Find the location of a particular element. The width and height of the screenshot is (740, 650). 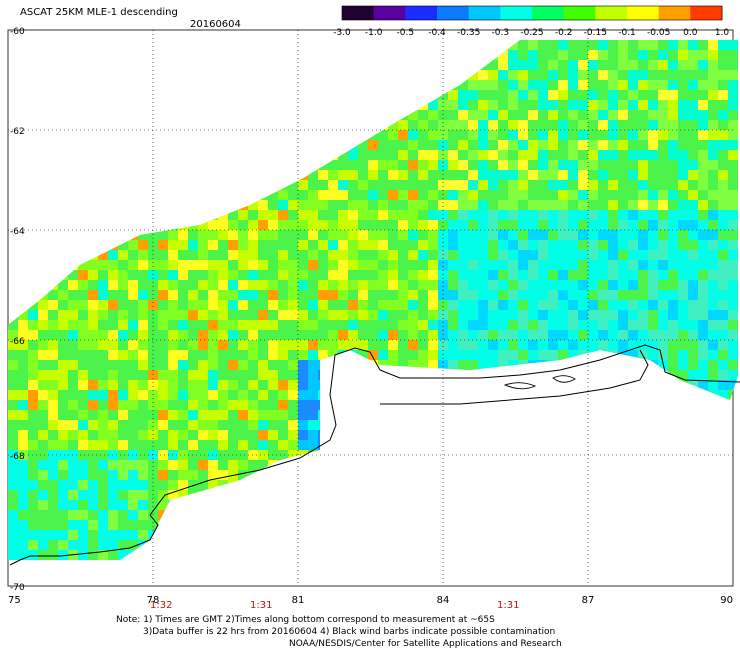

time-label-3: 1:31 is located at coordinates (508, 605).